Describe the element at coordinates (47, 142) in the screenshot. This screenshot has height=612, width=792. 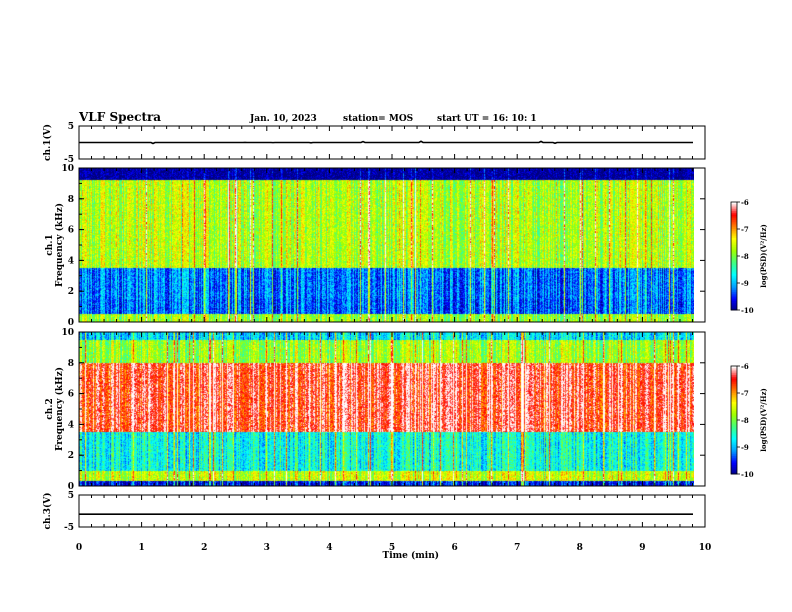
I see `y-axis-label: ch.1(V)` at that location.